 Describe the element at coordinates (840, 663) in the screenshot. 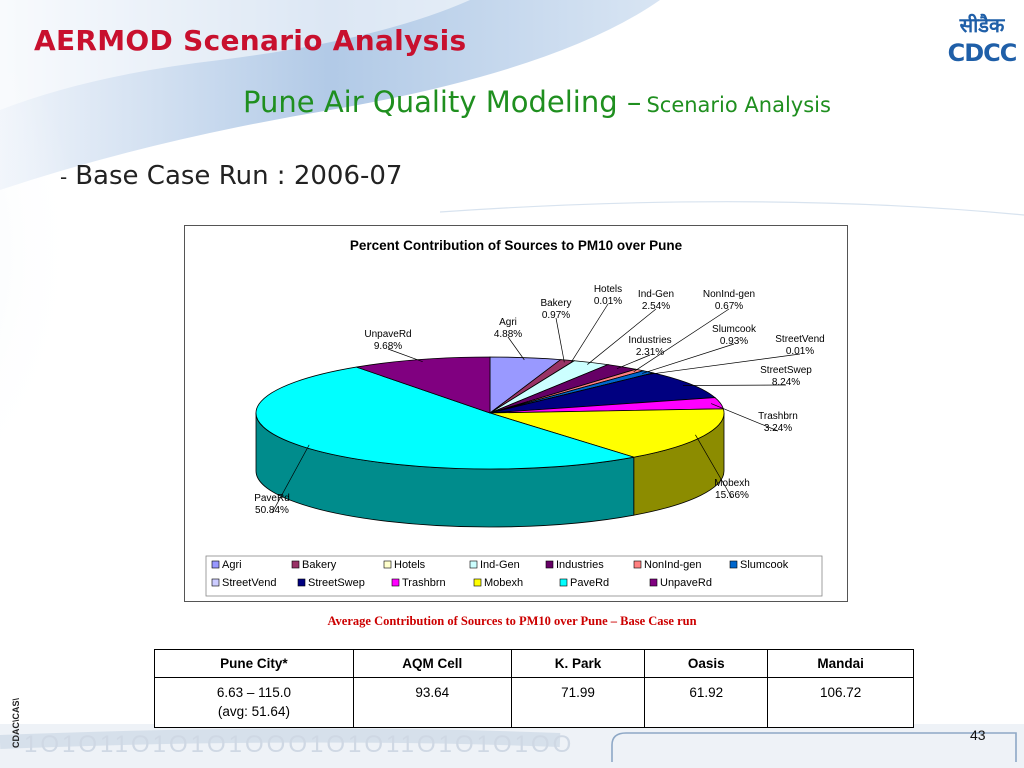

I see `header-mandai: Mandai` at that location.